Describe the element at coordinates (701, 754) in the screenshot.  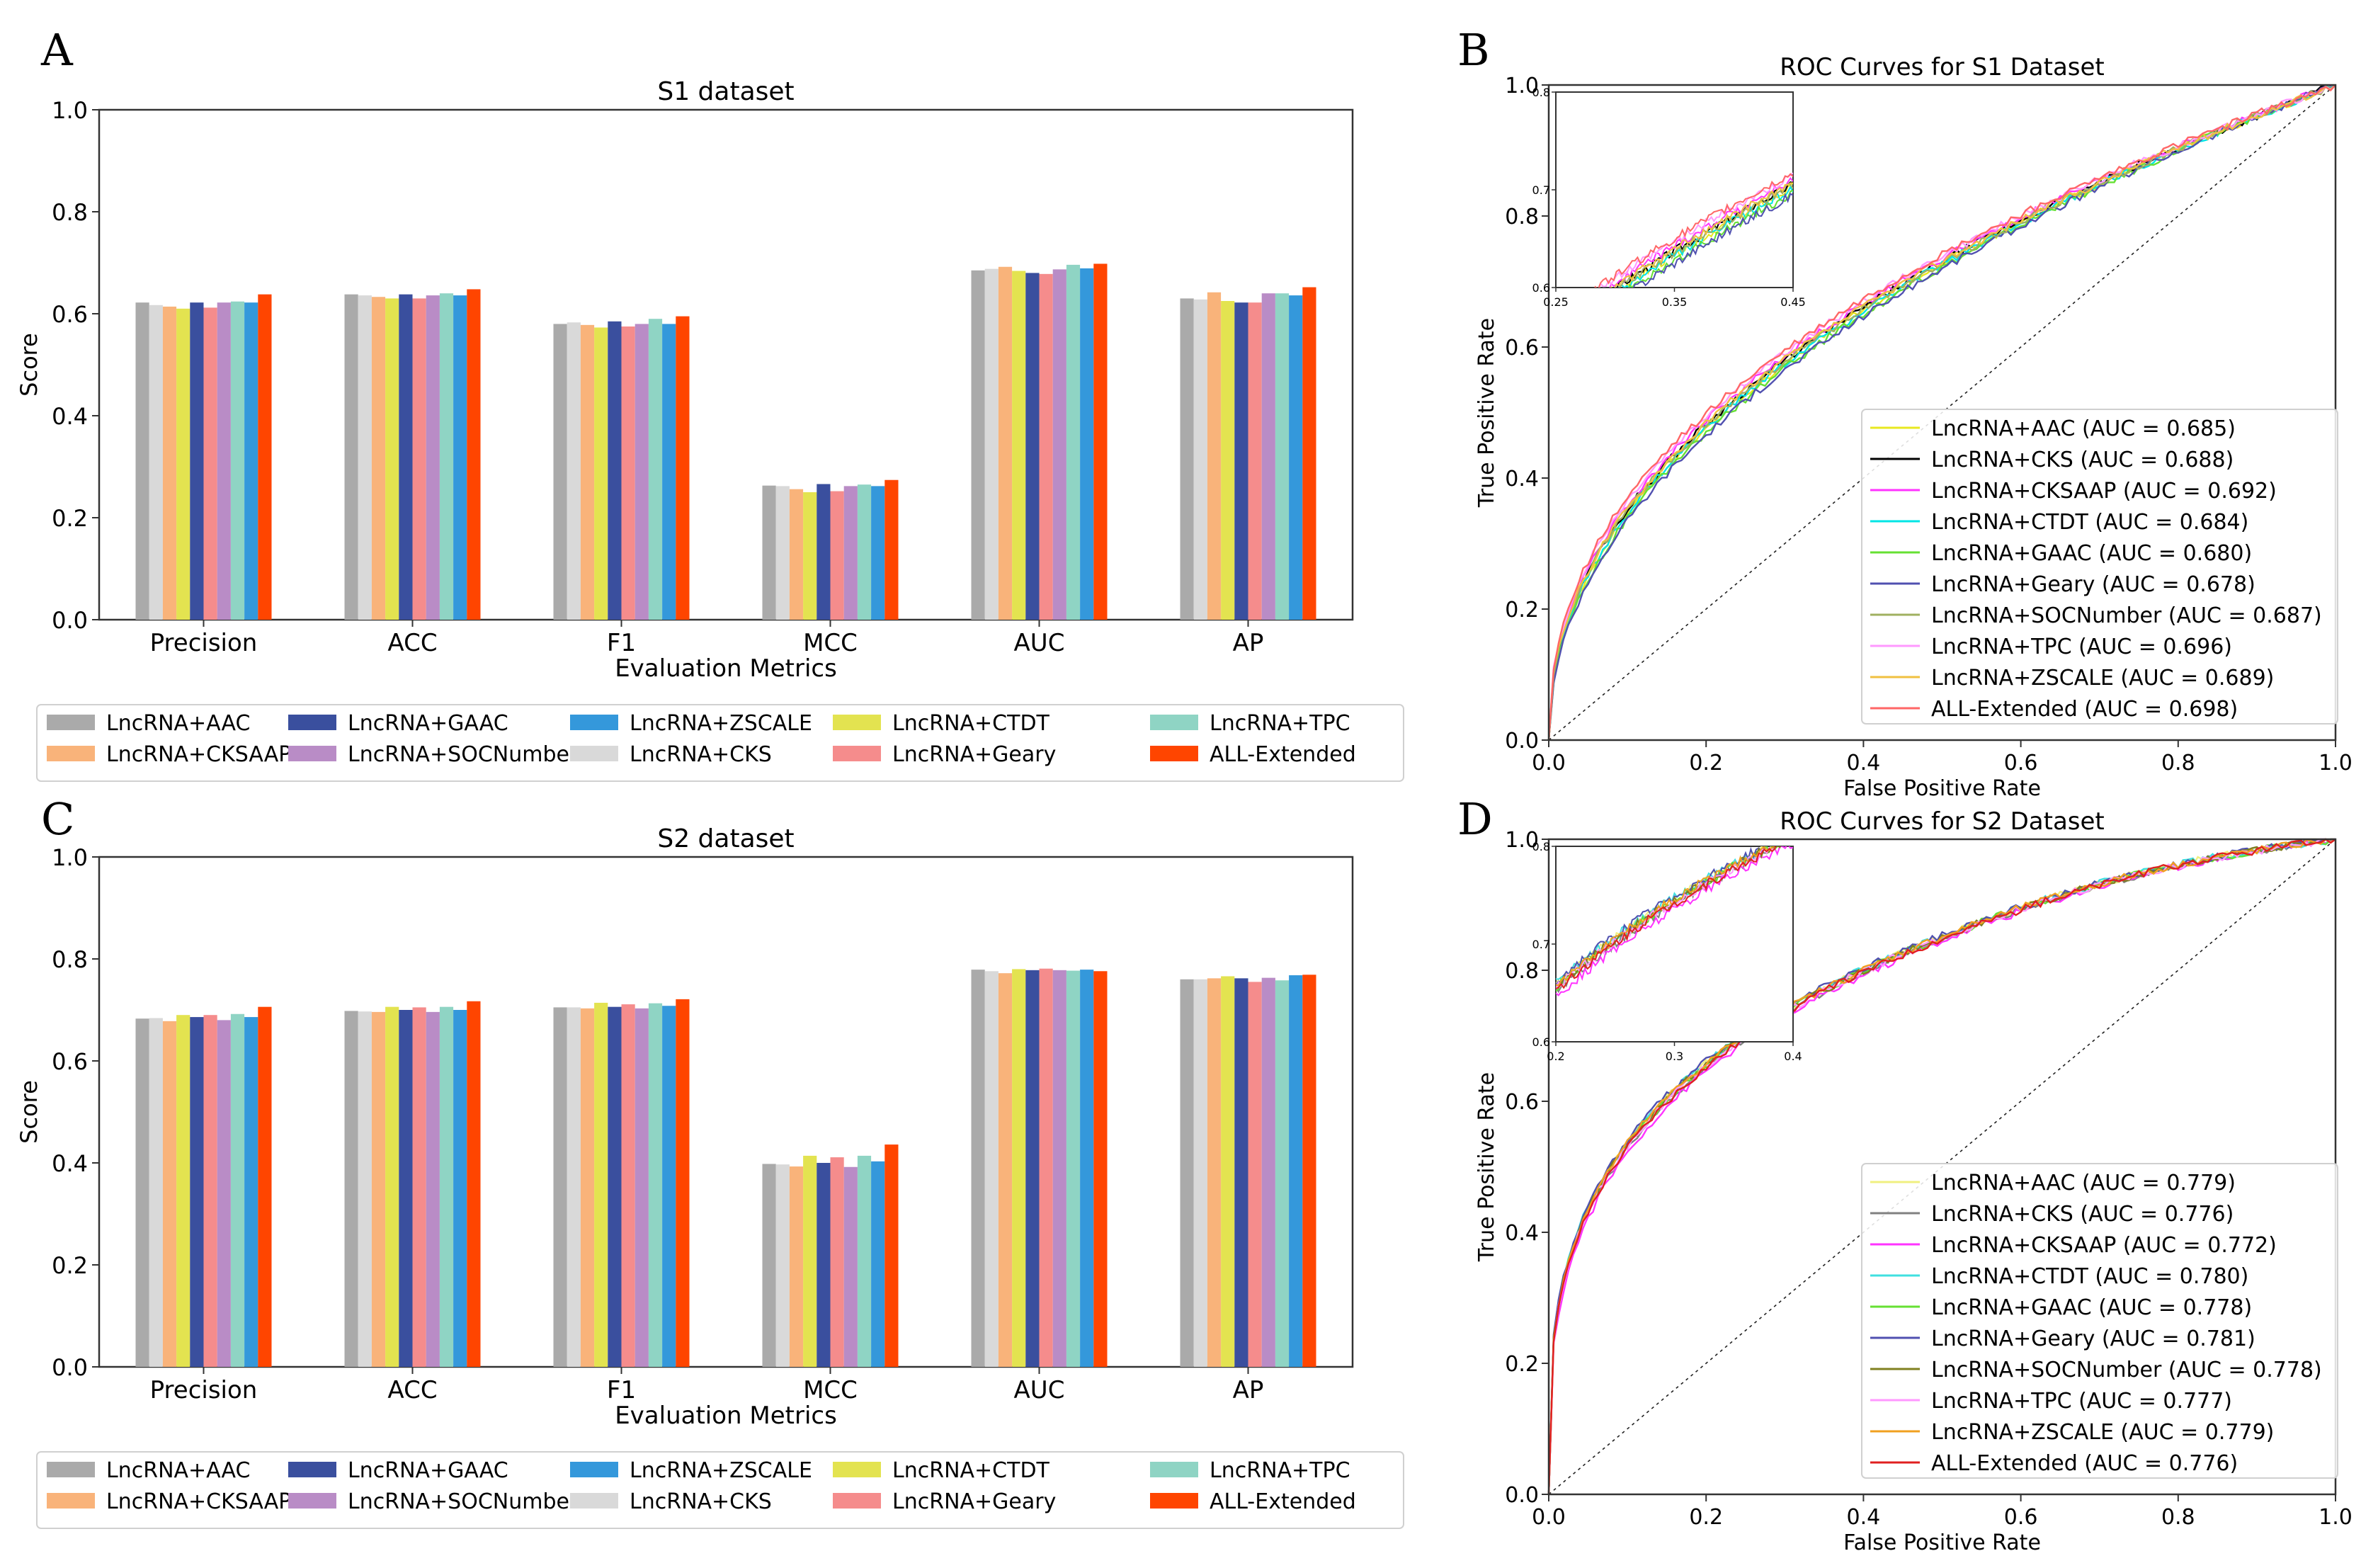
I see `legend-label: LncRNA+CKS` at that location.